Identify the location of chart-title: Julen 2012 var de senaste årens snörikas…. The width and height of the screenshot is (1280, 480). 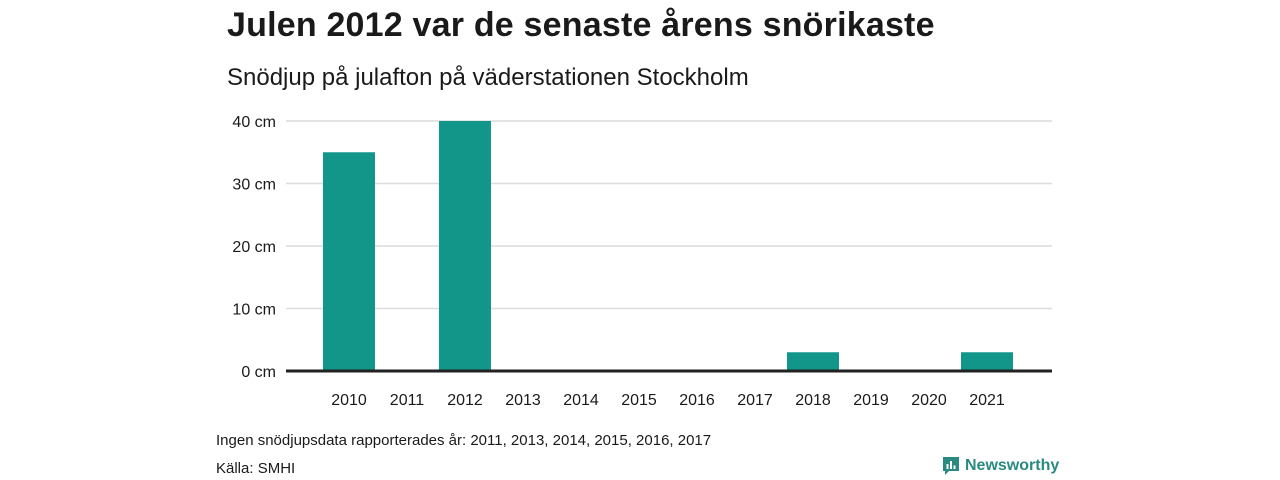
(581, 25).